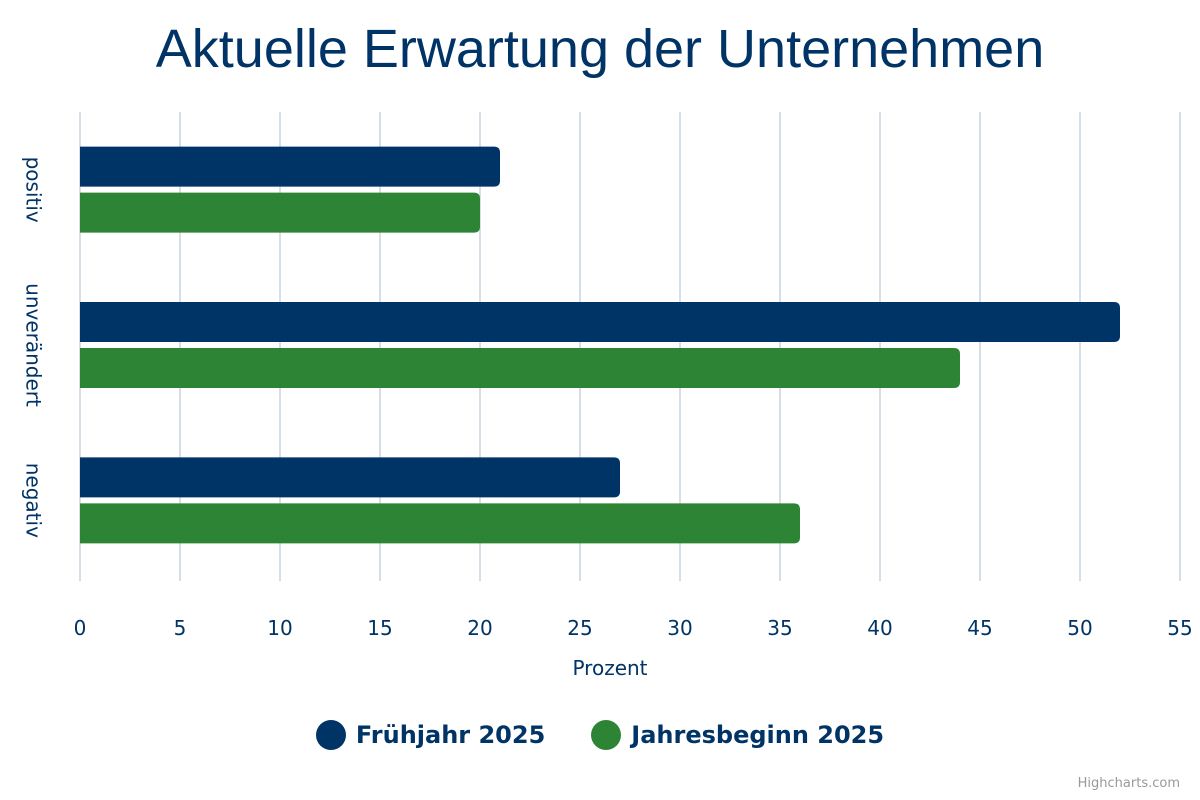 This screenshot has height=800, width=1200. I want to click on category-label: negativ, so click(34, 500).